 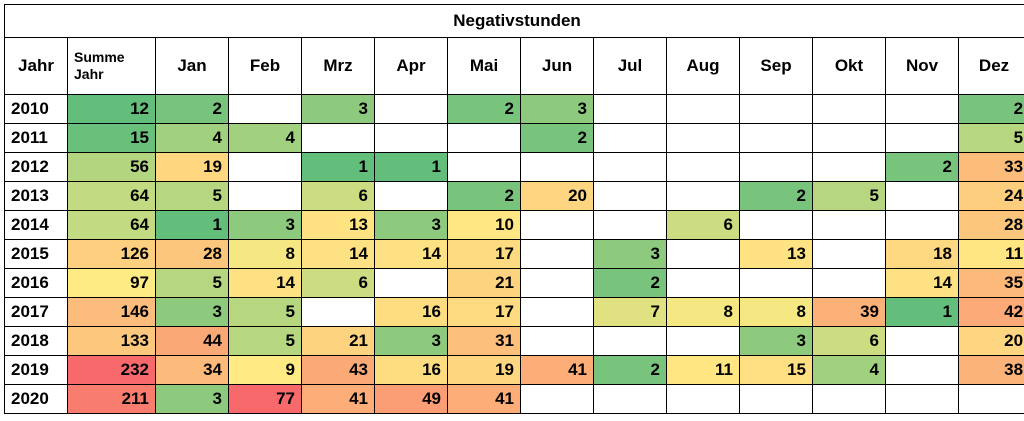 I want to click on table-row: 2011 15 4 4 2 5, so click(x=514, y=138).